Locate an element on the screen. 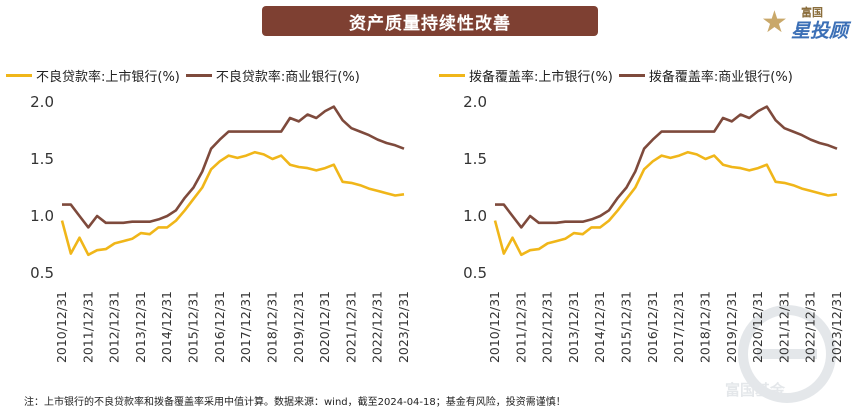 The height and width of the screenshot is (412, 865). logo-small-text: 富国 is located at coordinates (812, 12).